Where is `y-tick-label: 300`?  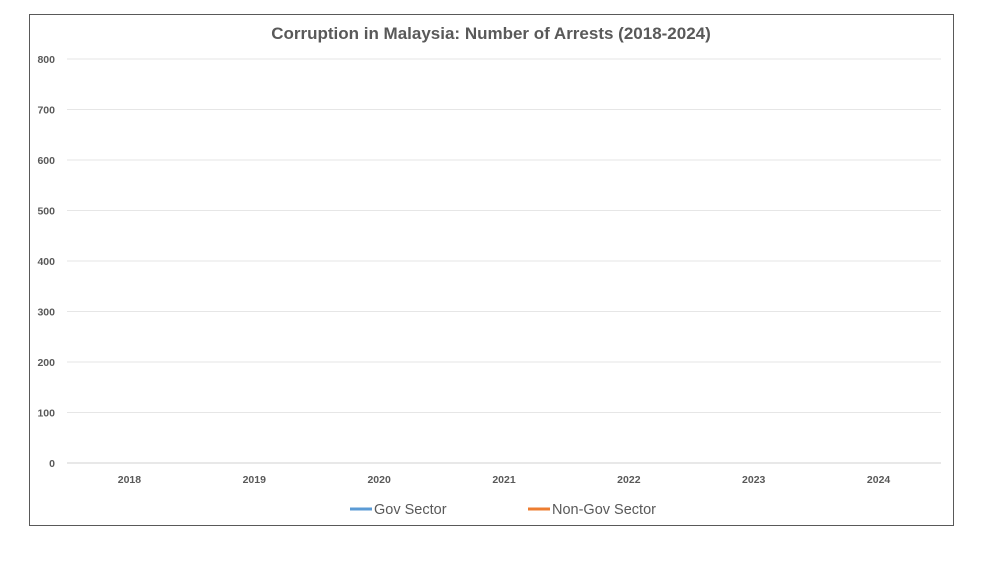
y-tick-label: 300 is located at coordinates (46, 313).